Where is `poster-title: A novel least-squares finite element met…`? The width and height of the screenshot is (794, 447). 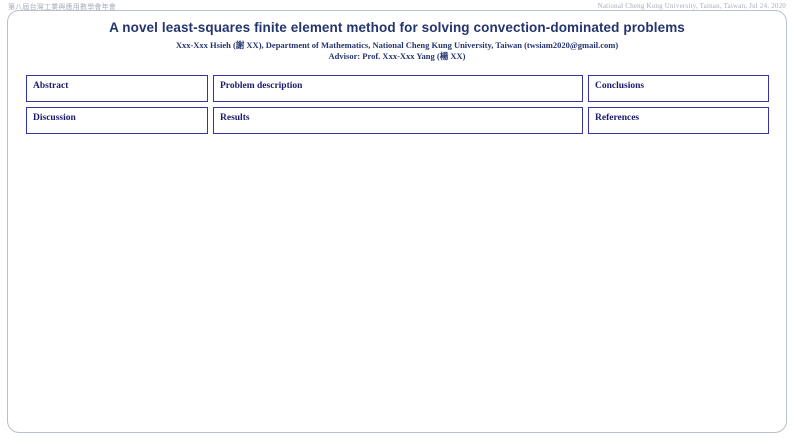
poster-title: A novel least-squares finite element met… is located at coordinates (397, 27).